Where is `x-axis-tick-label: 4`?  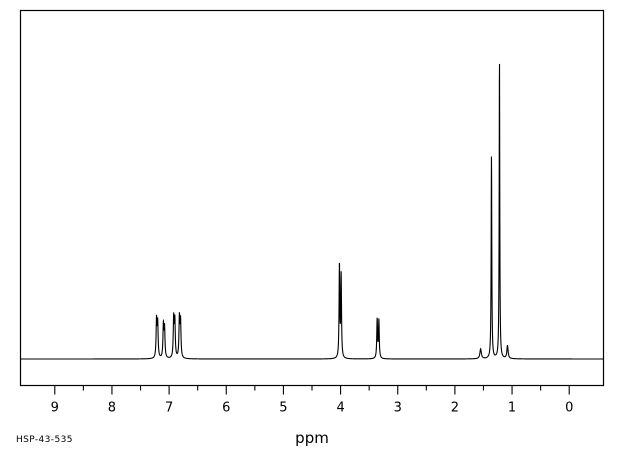
x-axis-tick-label: 4 is located at coordinates (340, 408).